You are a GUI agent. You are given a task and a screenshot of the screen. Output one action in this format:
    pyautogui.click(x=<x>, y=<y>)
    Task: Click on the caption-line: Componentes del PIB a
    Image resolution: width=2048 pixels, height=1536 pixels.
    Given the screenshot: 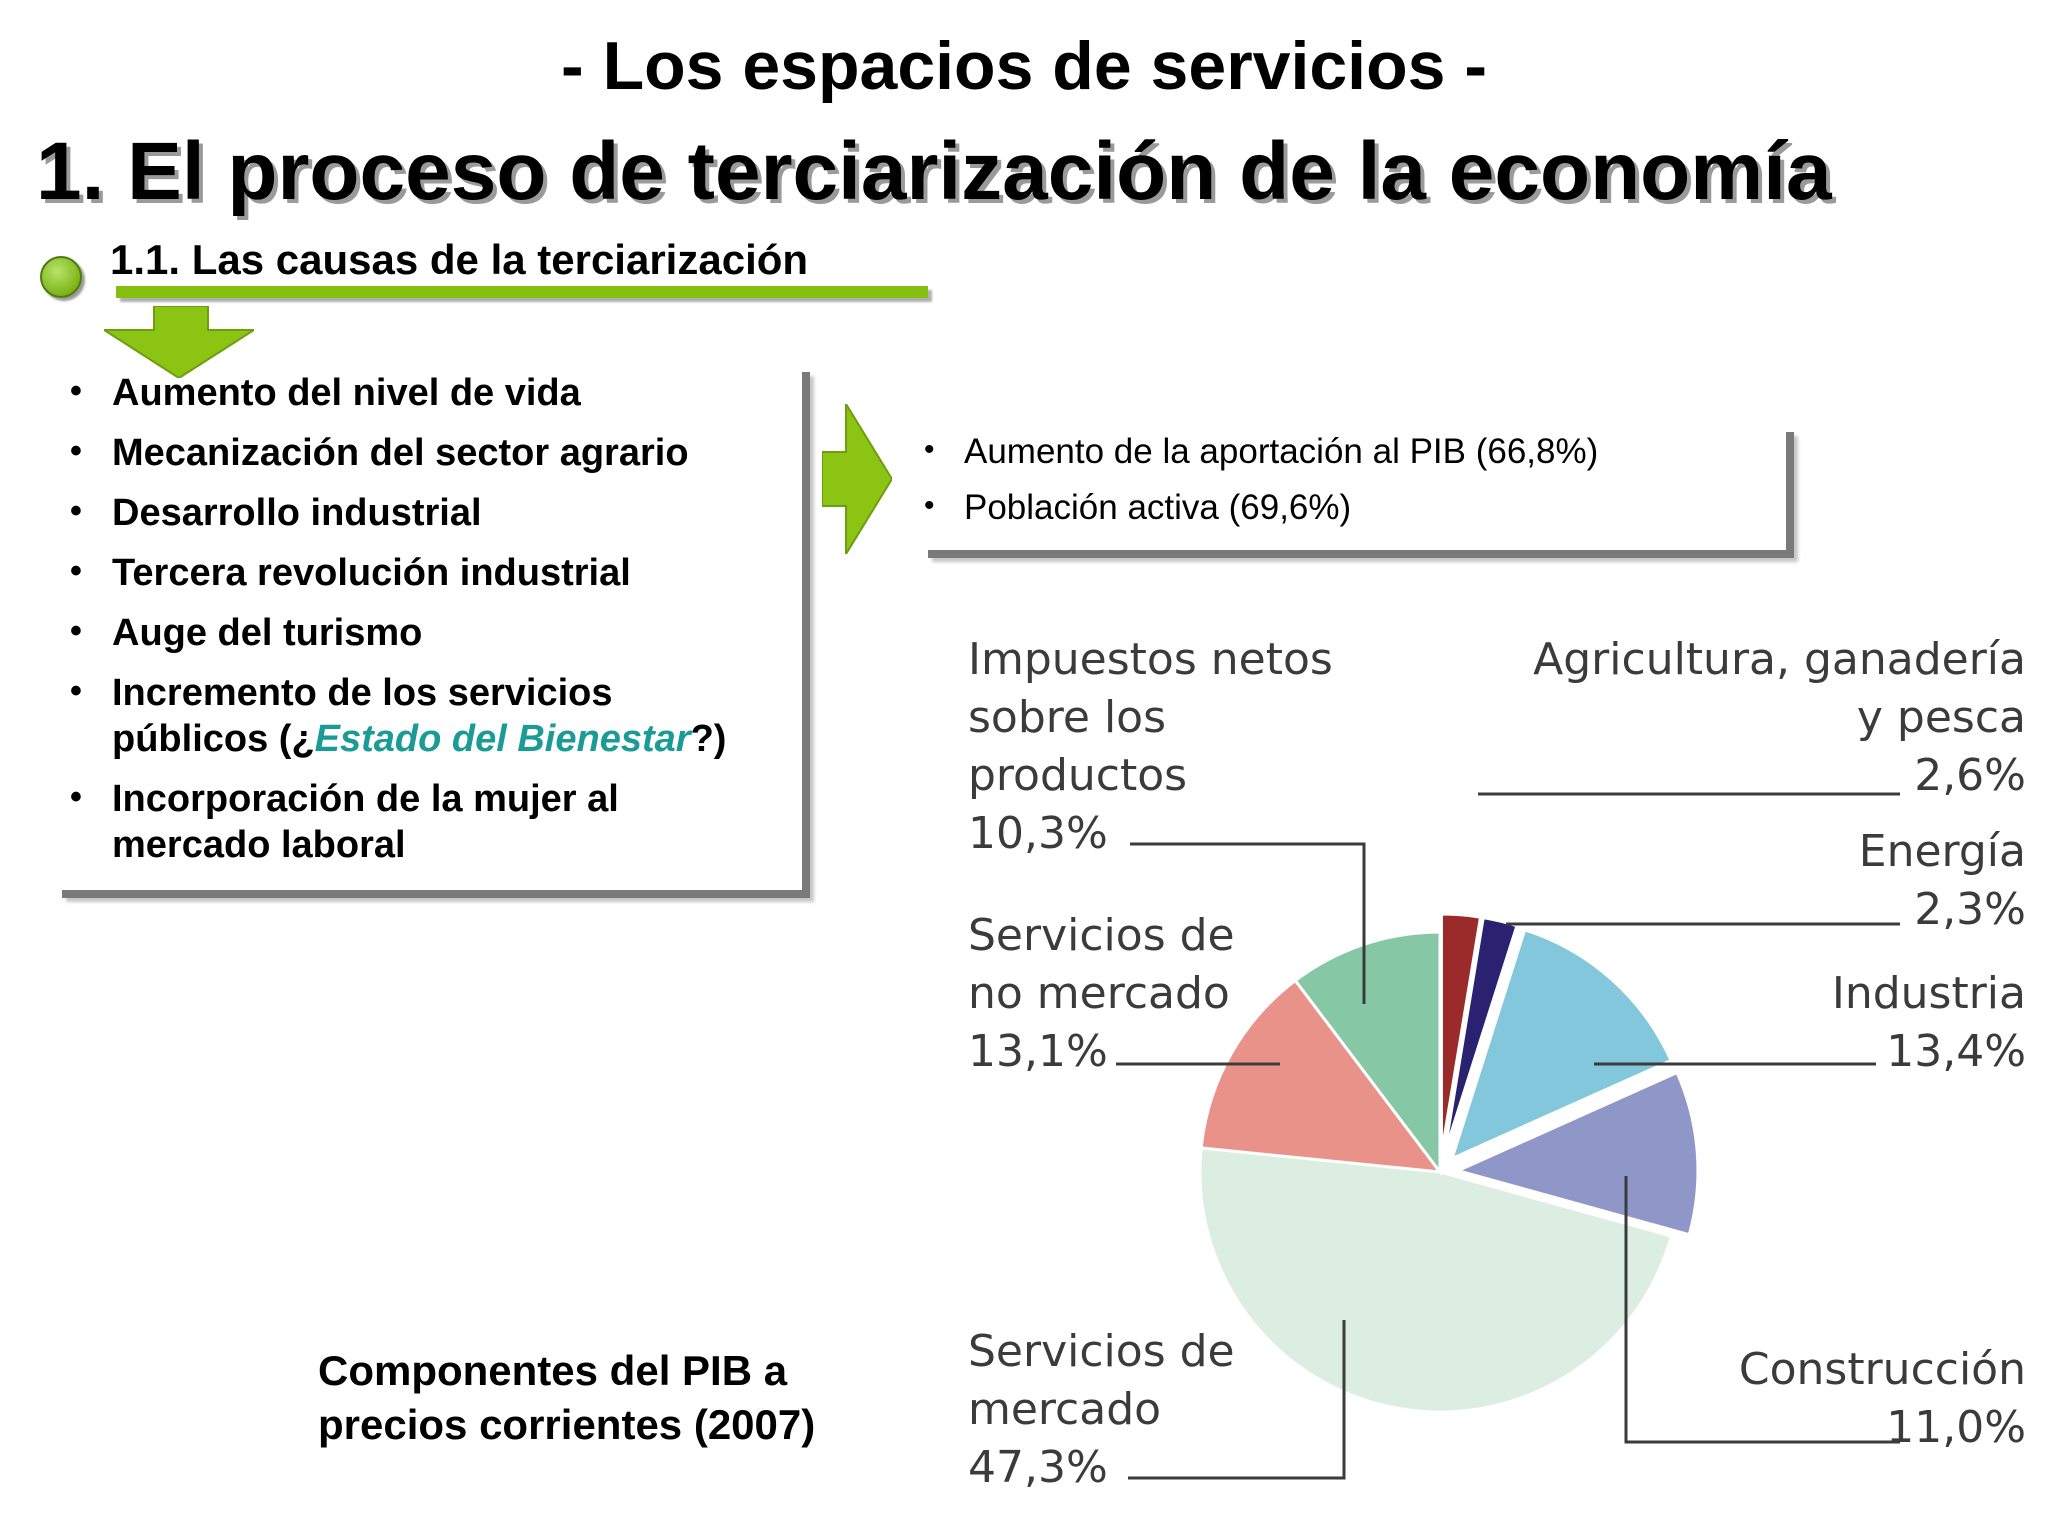 What is the action you would take?
    pyautogui.click(x=553, y=1370)
    